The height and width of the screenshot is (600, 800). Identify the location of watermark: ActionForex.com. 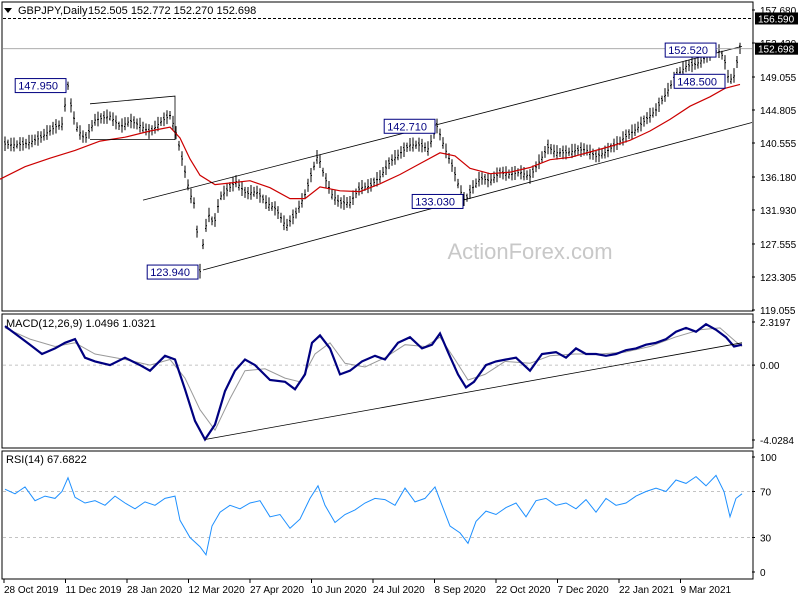
(529, 251).